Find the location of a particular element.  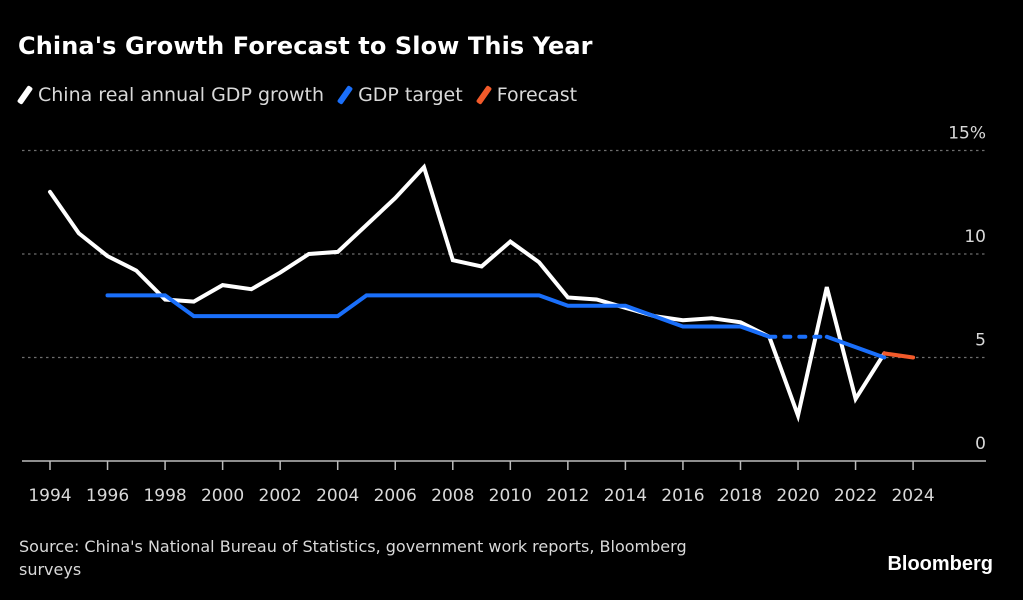

x-tick-label: 1996 is located at coordinates (107, 496).